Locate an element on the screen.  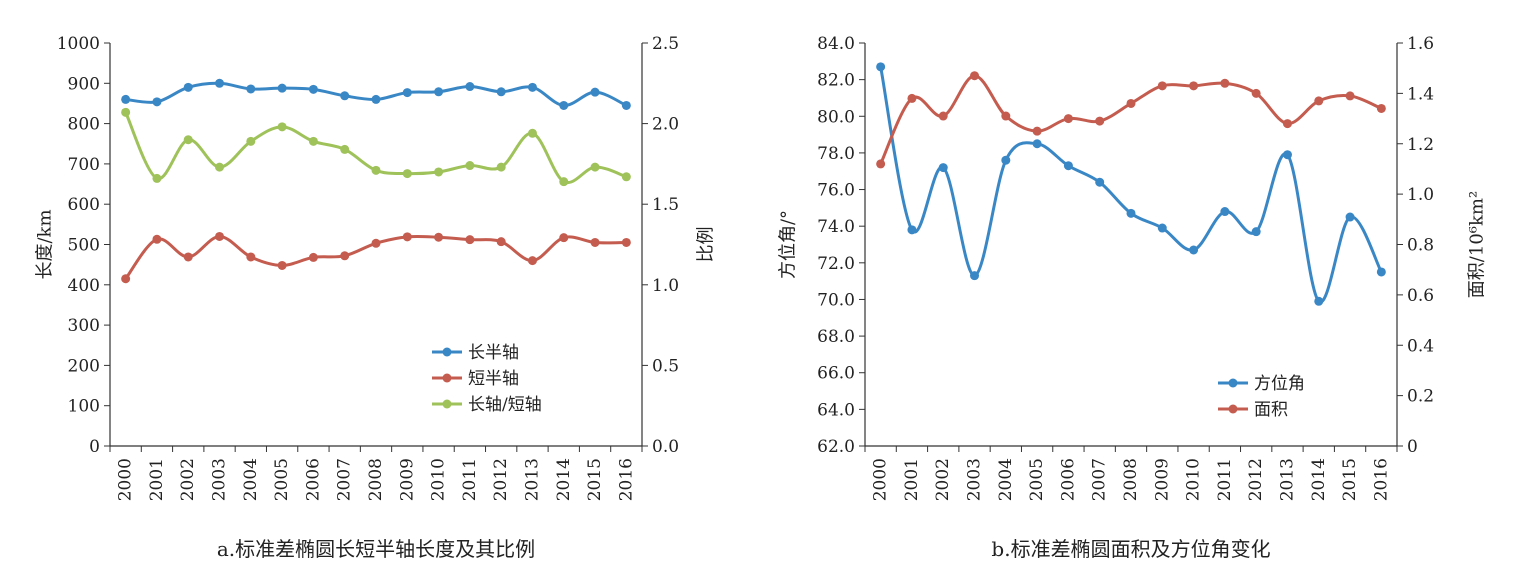
y-tick-label-right: 0.6 is located at coordinates (1420, 296).